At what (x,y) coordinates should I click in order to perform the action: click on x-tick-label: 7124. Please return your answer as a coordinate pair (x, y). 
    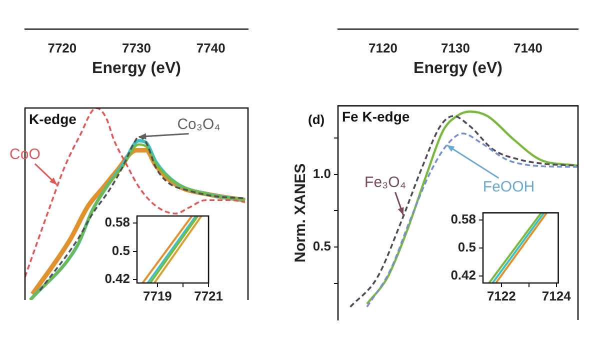
    Looking at the image, I should click on (557, 296).